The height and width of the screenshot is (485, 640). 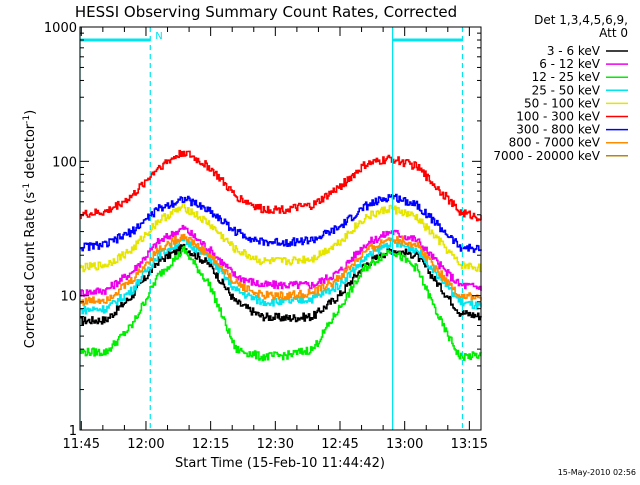 I want to click on y-tick-label: 1000, so click(x=60, y=28).